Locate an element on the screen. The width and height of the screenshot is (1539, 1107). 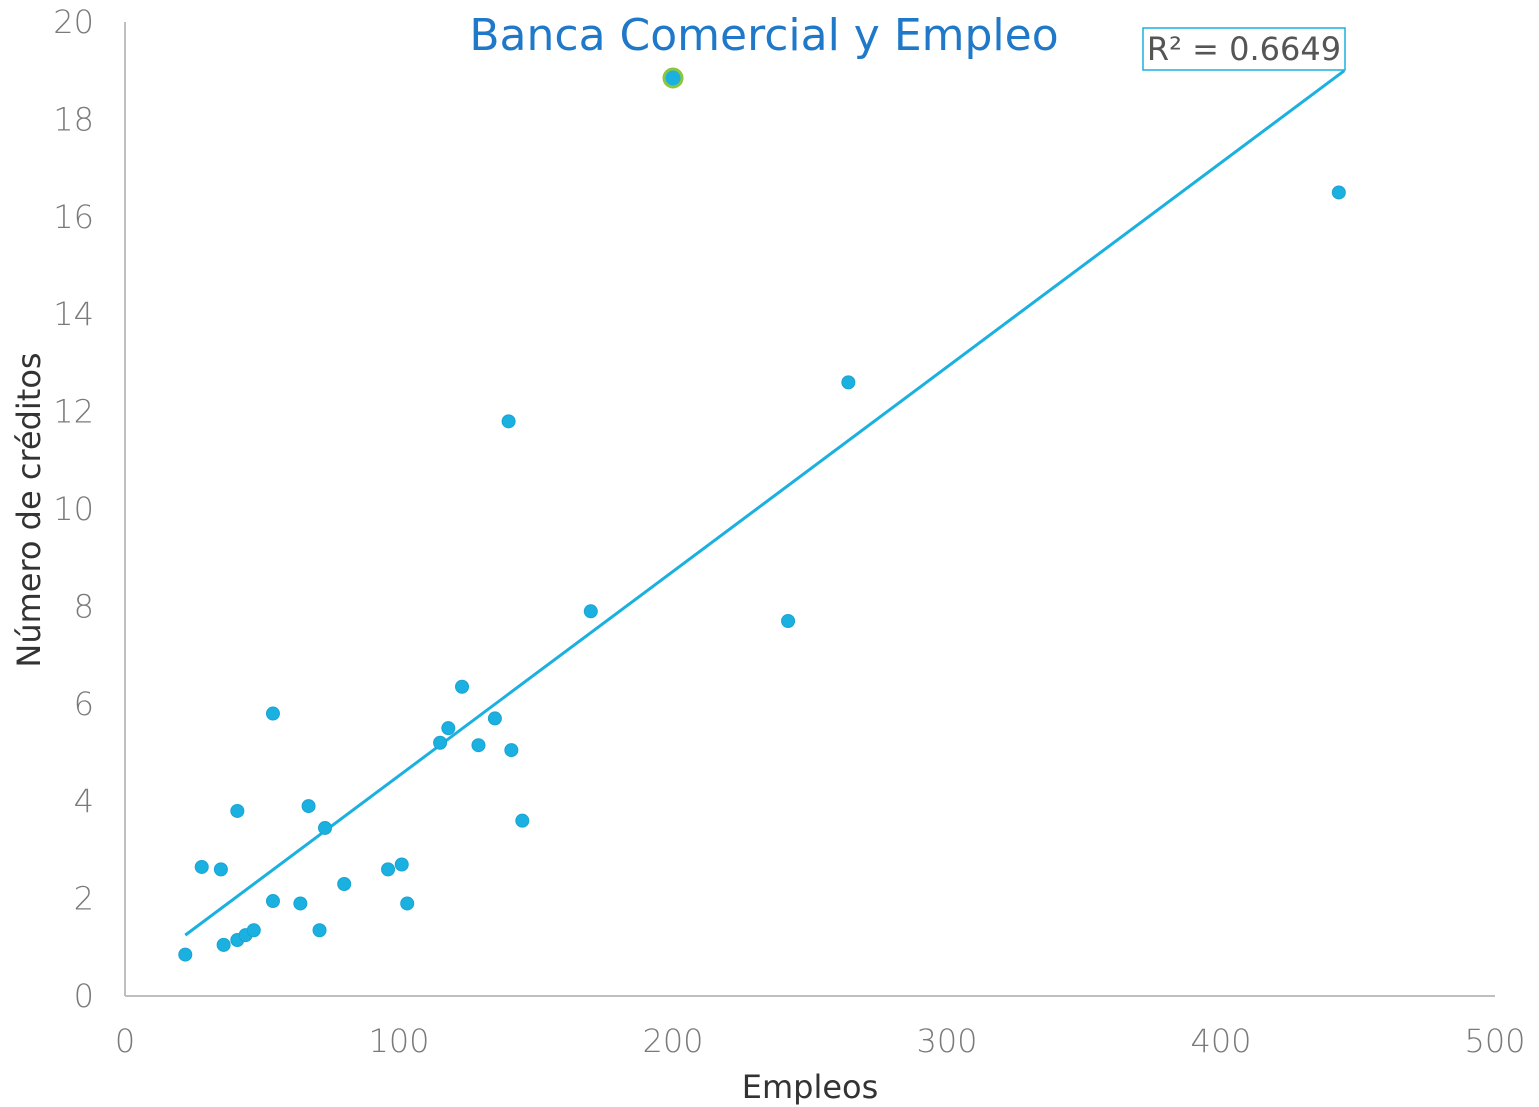
y-tick-label: 6 is located at coordinates (84, 704).